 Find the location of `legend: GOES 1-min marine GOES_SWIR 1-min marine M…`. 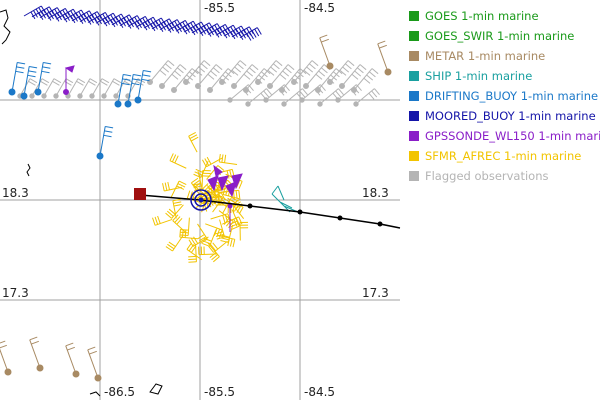

legend: GOES 1-min marine GOES_SWIR 1-min marine M… is located at coordinates (504, 96).